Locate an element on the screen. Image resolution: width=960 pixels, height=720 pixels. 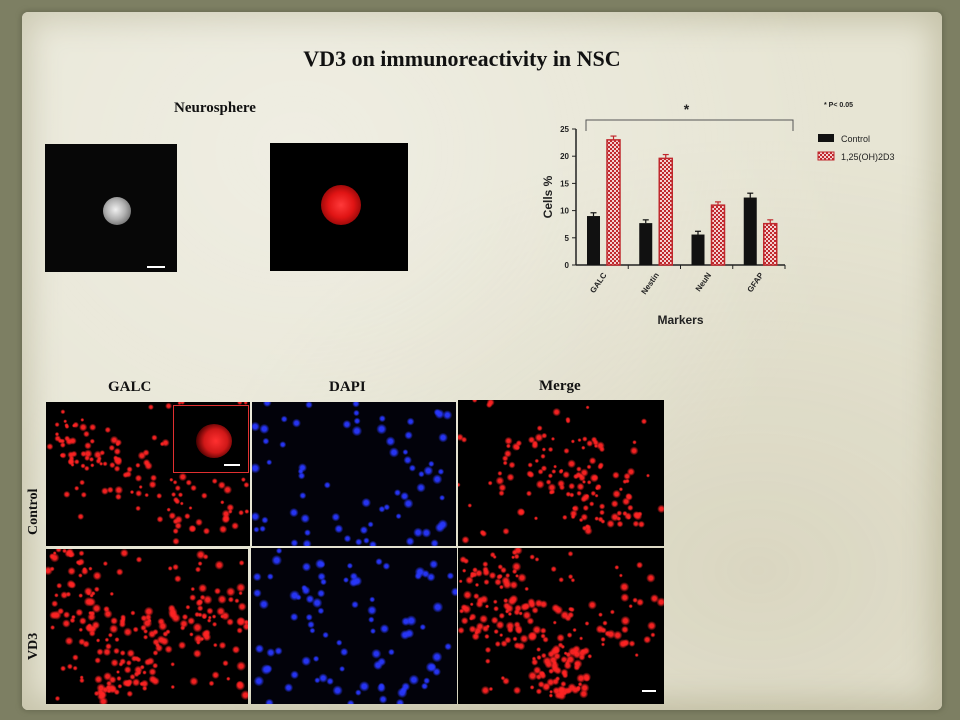
control-galc-image is located at coordinates (148, 474).